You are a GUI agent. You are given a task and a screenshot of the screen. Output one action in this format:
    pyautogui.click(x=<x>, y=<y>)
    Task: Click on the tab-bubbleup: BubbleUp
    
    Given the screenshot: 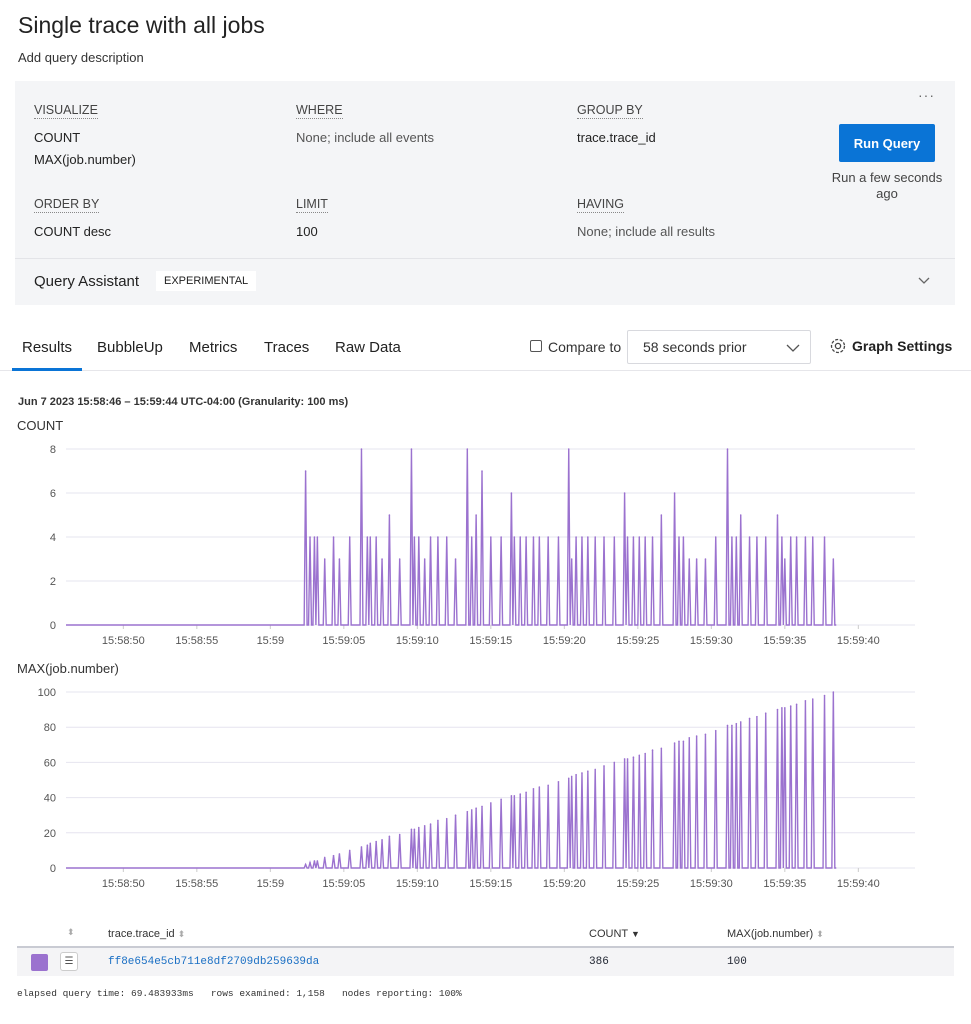 What is the action you would take?
    pyautogui.click(x=130, y=347)
    